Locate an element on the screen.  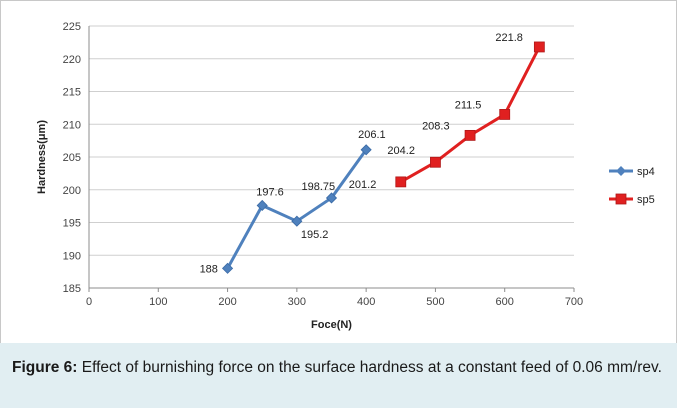
legend: sp4 sp5 is located at coordinates (632, 186).